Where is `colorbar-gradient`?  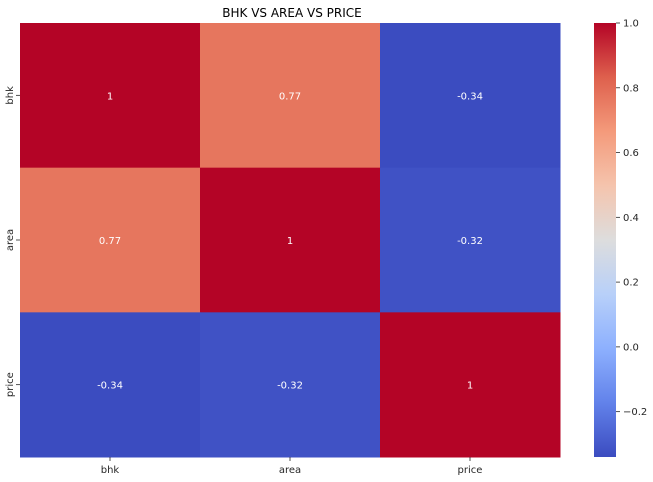 colorbar-gradient is located at coordinates (605, 240).